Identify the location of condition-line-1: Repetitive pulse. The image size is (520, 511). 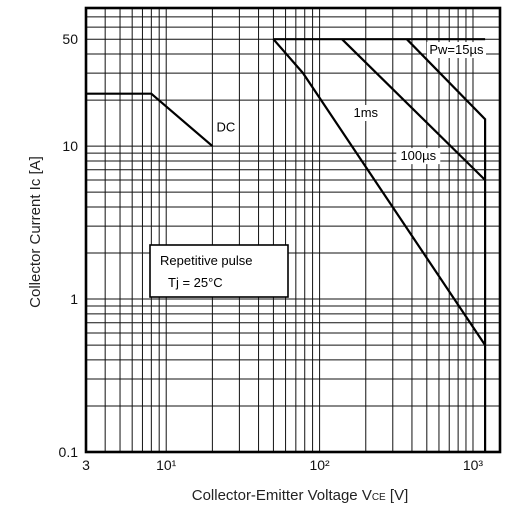
(206, 260).